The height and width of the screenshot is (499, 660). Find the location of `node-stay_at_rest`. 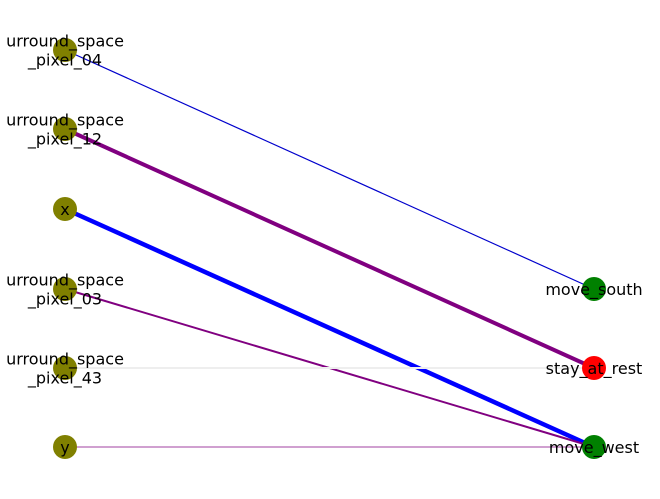

node-stay_at_rest is located at coordinates (594, 368).